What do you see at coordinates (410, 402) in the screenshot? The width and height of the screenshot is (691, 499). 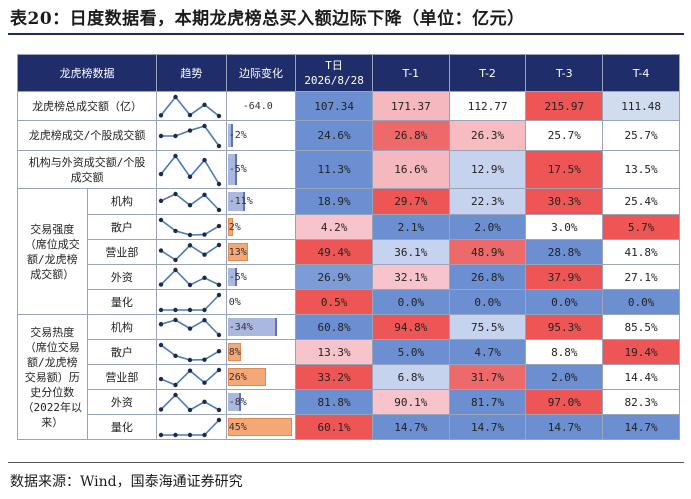 I see `value-cell: 90.1%` at bounding box center [410, 402].